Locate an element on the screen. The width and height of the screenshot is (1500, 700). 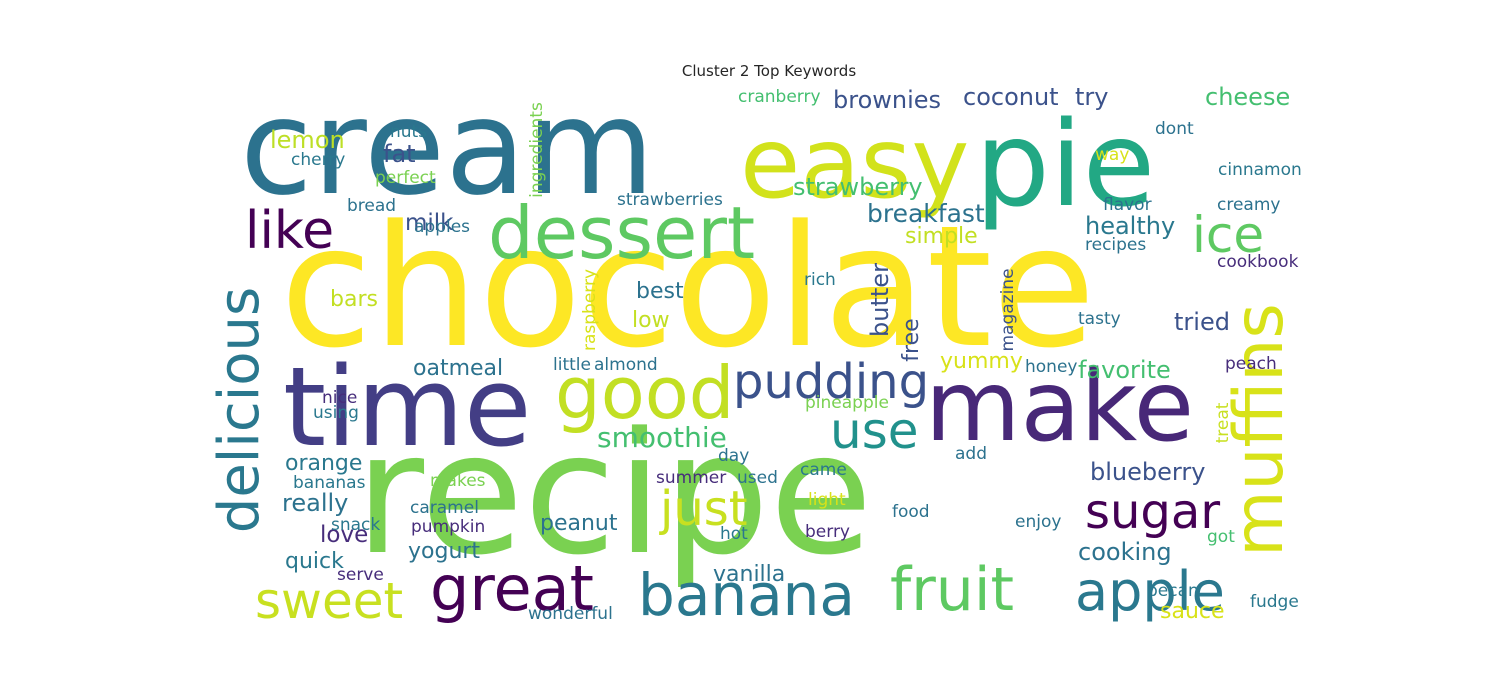
word-bars: bars is located at coordinates (354, 299).